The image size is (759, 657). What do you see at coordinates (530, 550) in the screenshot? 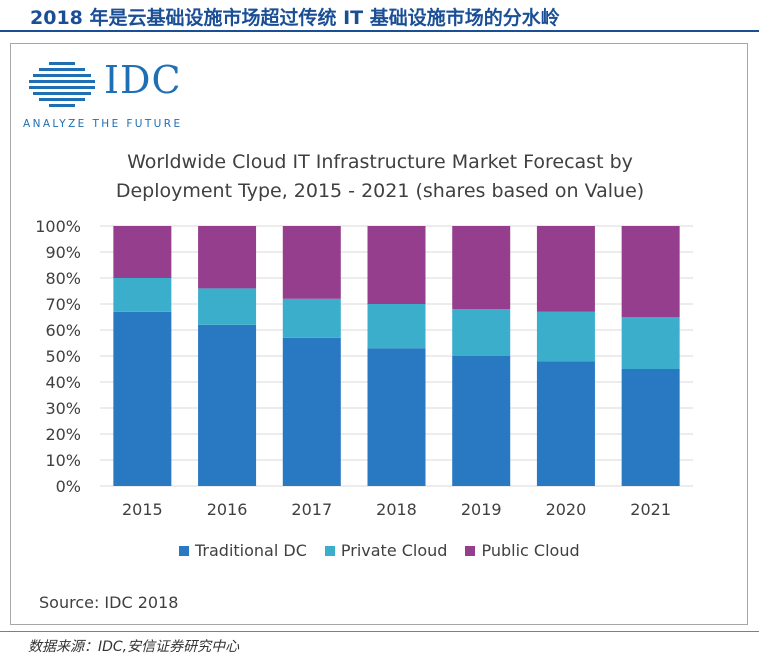
I see `legend-label-public-cloud: Public Cloud` at bounding box center [530, 550].